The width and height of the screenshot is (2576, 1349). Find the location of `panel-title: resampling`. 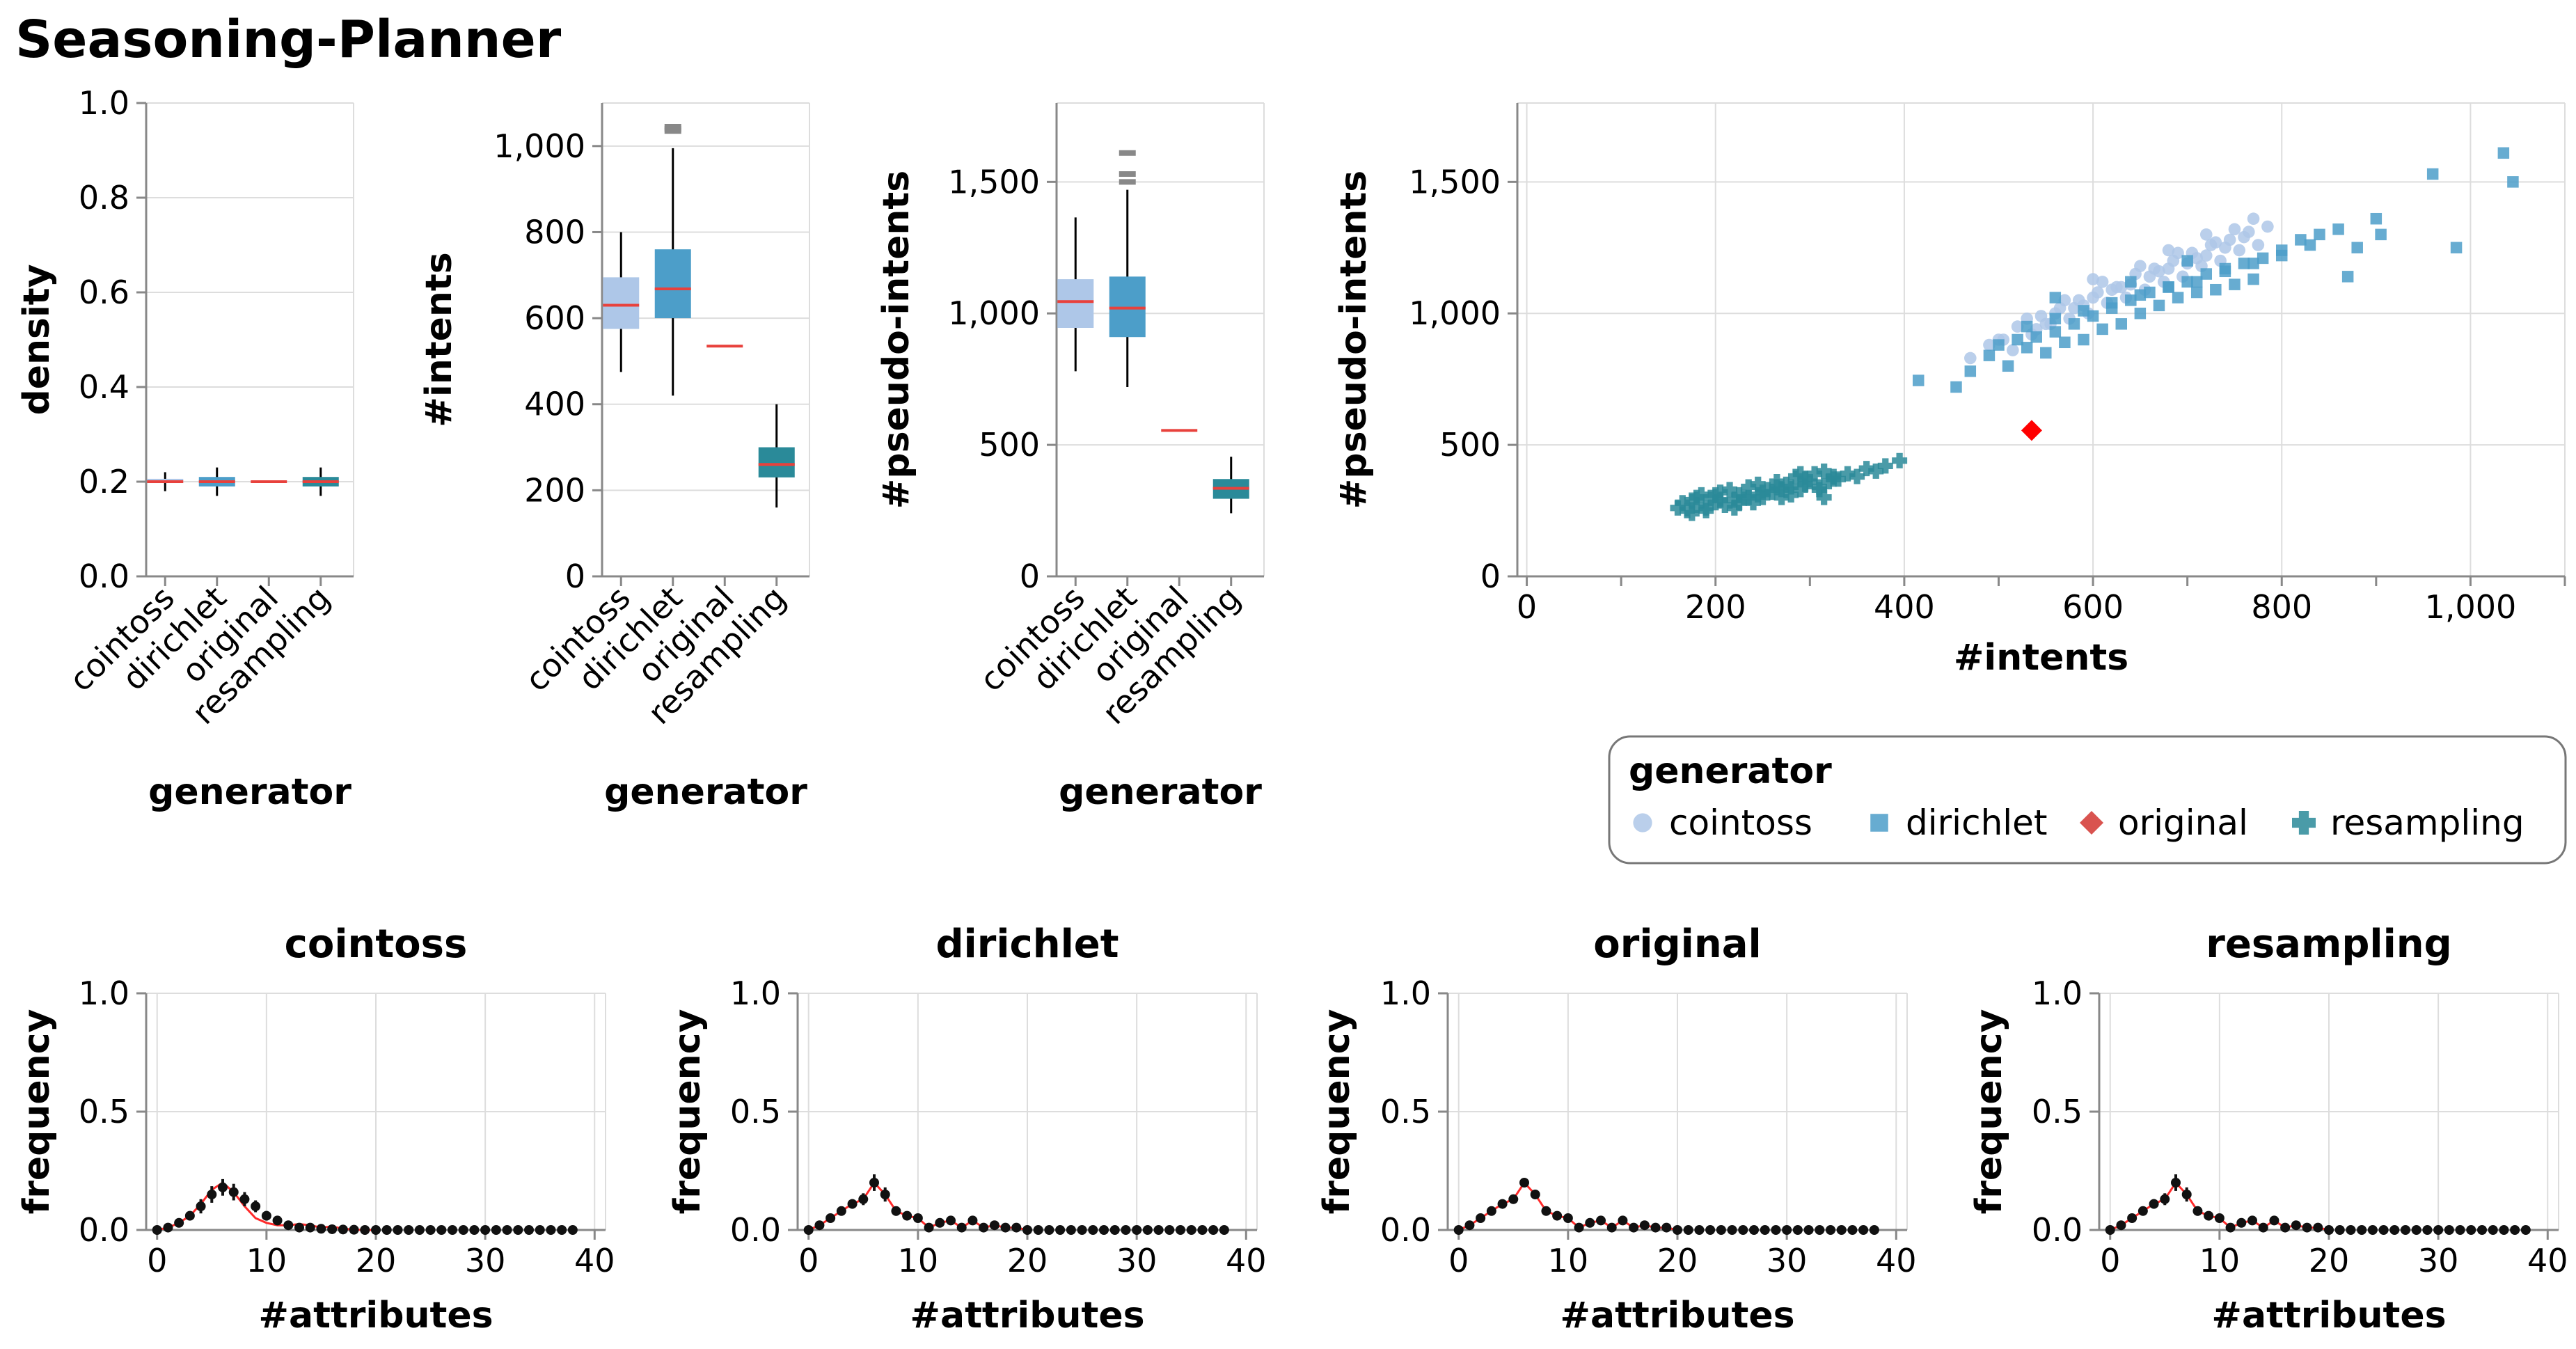

panel-title: resampling is located at coordinates (2329, 944).